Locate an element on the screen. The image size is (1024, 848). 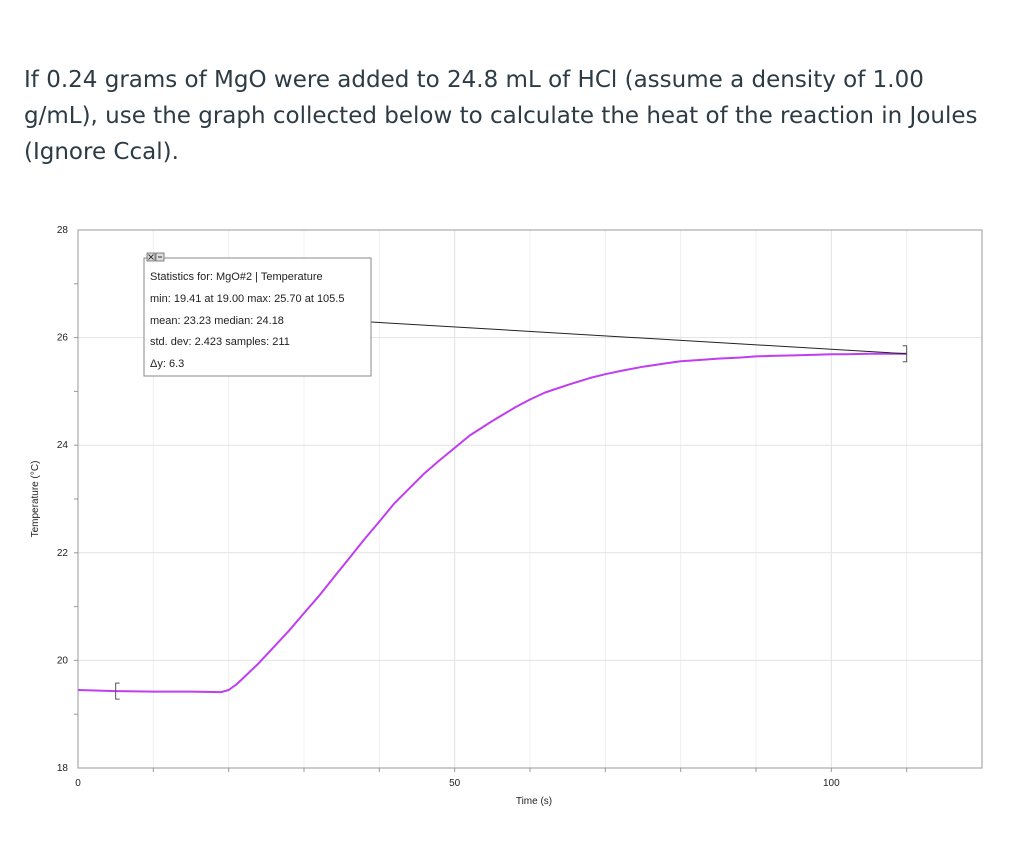
selection-end-bracket is located at coordinates (905, 354).